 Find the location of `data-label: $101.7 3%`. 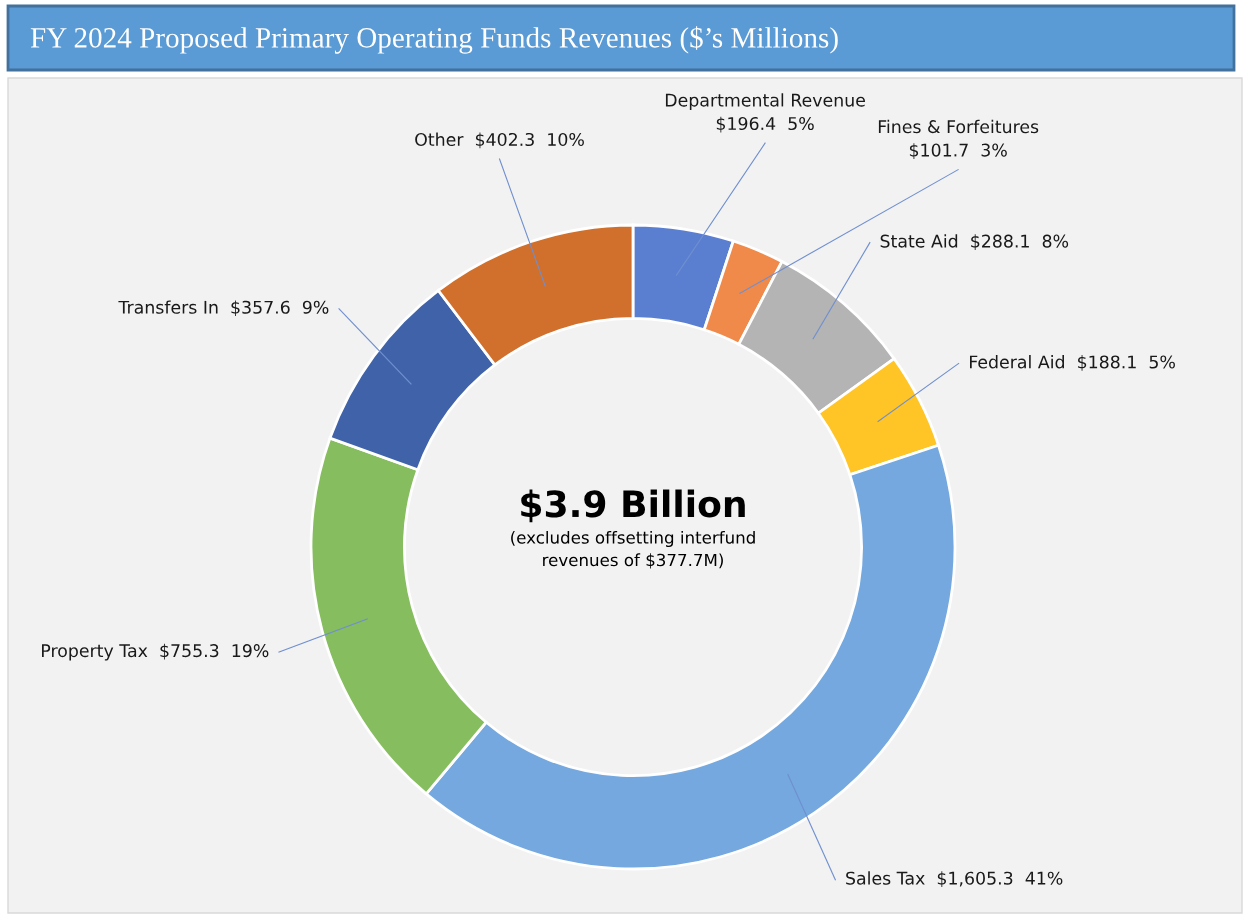

data-label: $101.7 3% is located at coordinates (958, 151).